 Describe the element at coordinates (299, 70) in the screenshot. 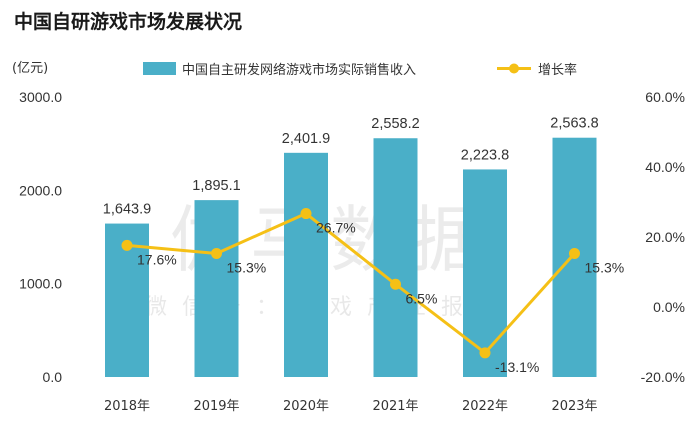

I see `legend-bar-label: 中国自主研发网络游戏市场实际销售收入` at that location.